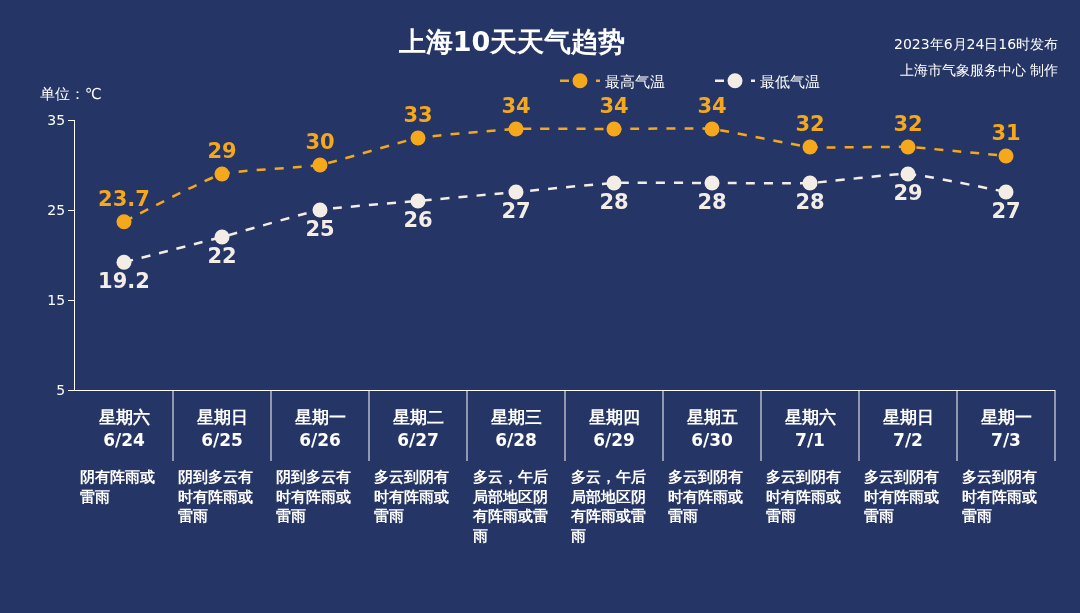  Describe the element at coordinates (613, 428) in the screenshot. I see `x-tick-label: 星期四 6/29` at that location.